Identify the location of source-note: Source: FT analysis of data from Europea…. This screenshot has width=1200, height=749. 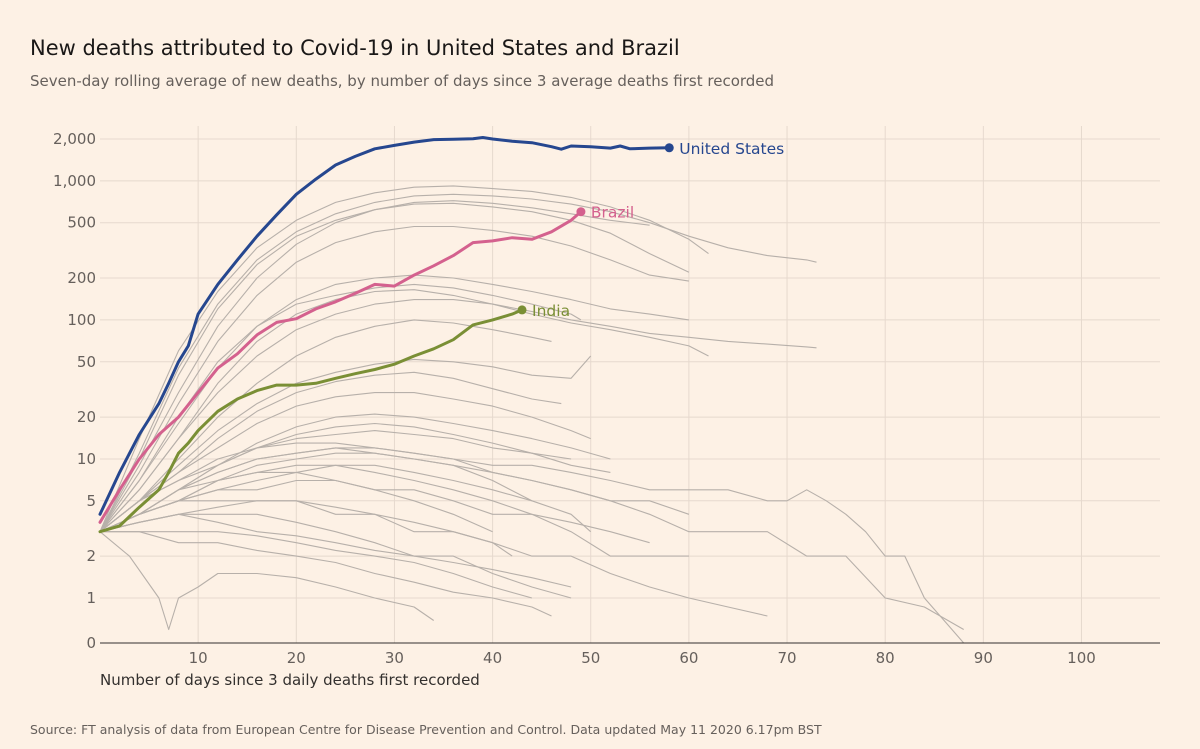
(426, 729).